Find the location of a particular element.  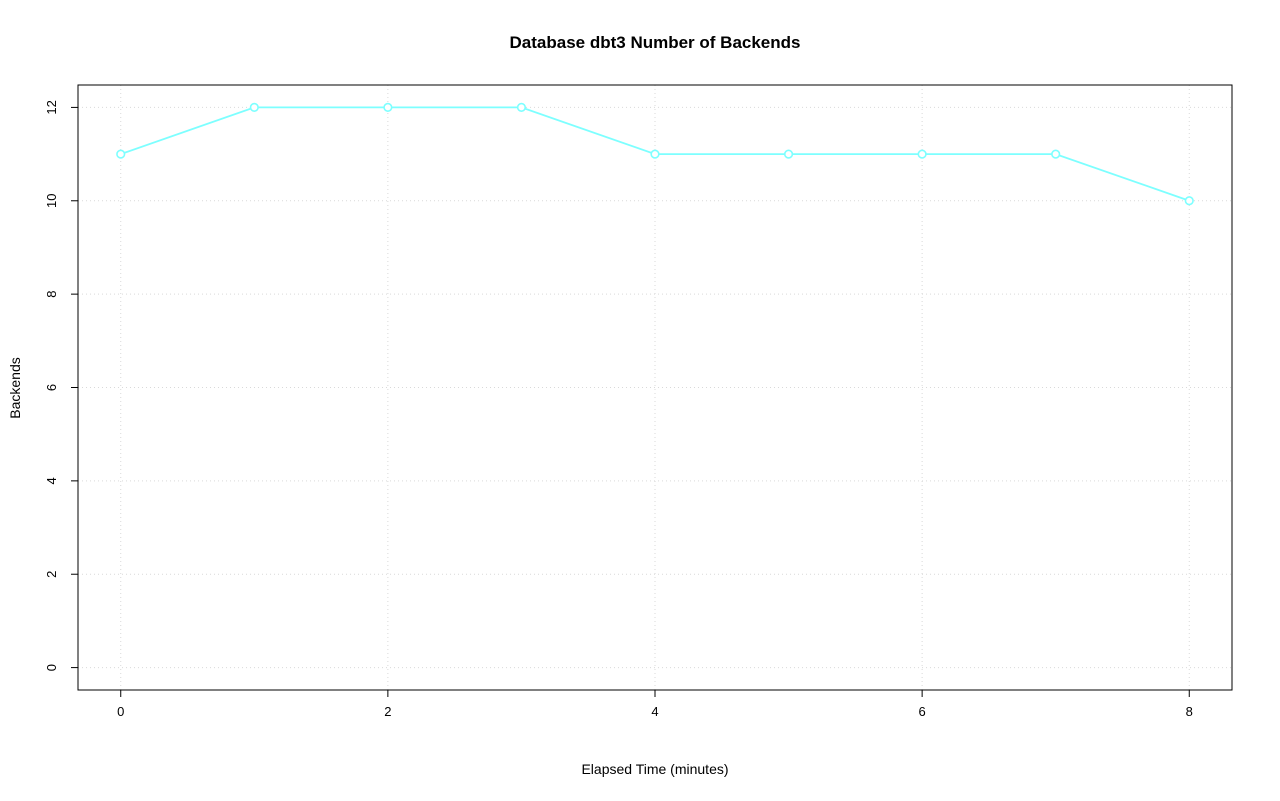

data-series-layer is located at coordinates (655, 154).